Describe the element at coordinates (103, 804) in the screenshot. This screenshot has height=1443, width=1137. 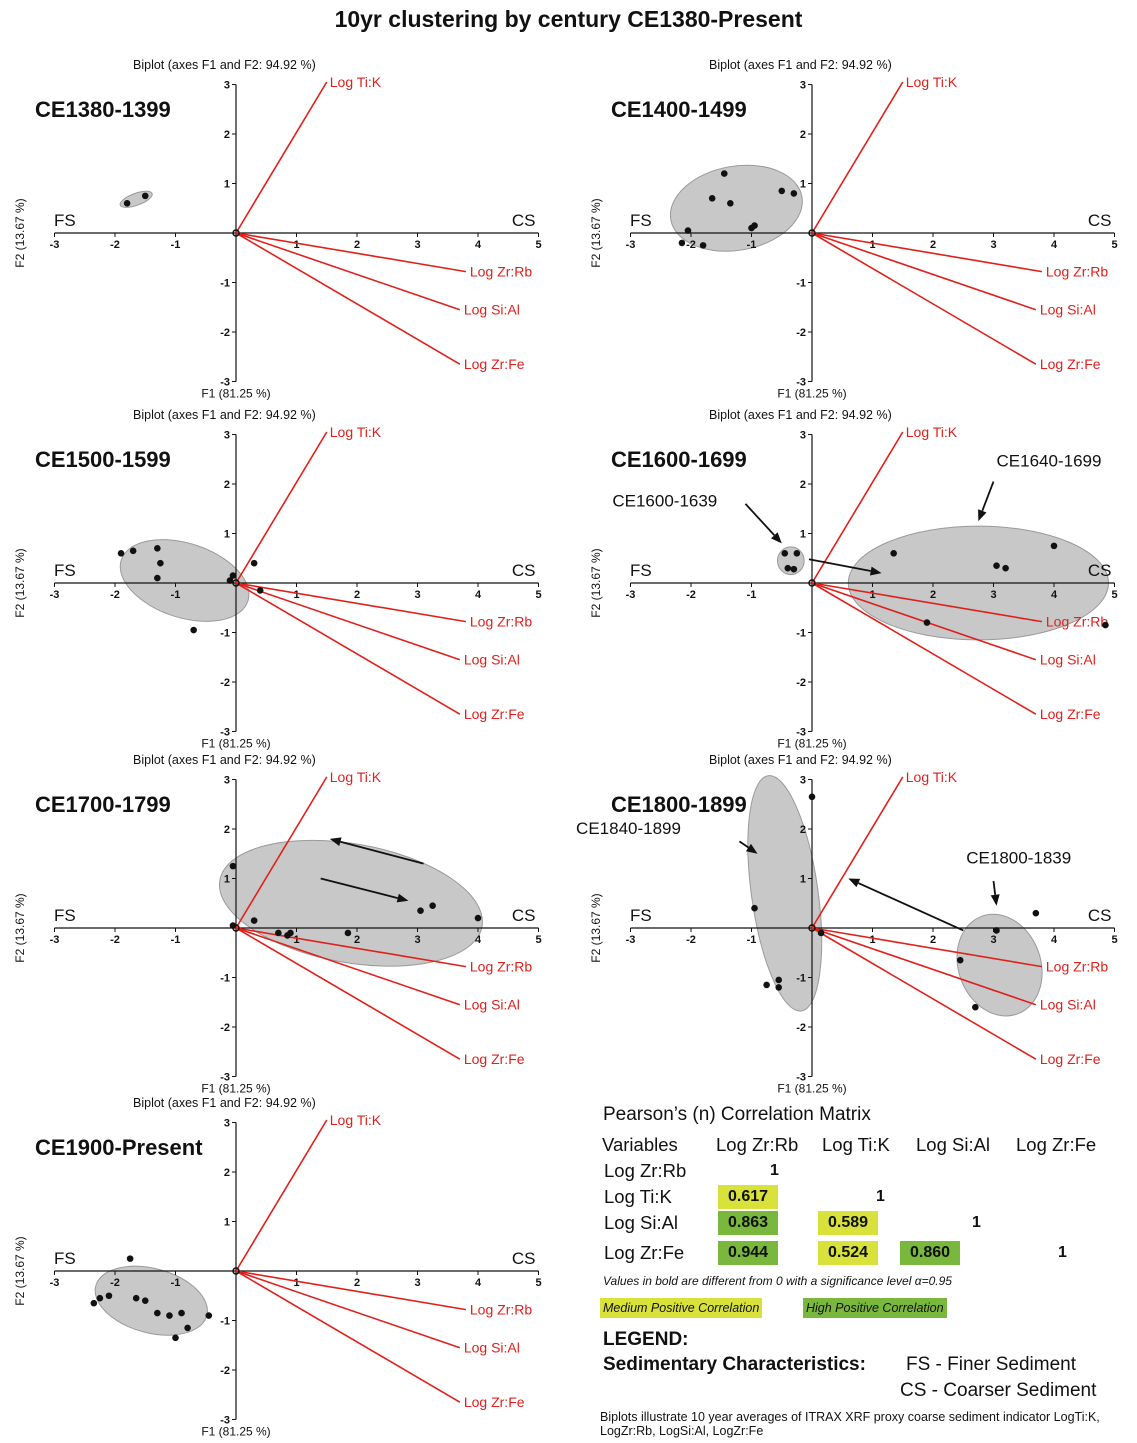
I see `panel-title: CE1700-1799` at that location.